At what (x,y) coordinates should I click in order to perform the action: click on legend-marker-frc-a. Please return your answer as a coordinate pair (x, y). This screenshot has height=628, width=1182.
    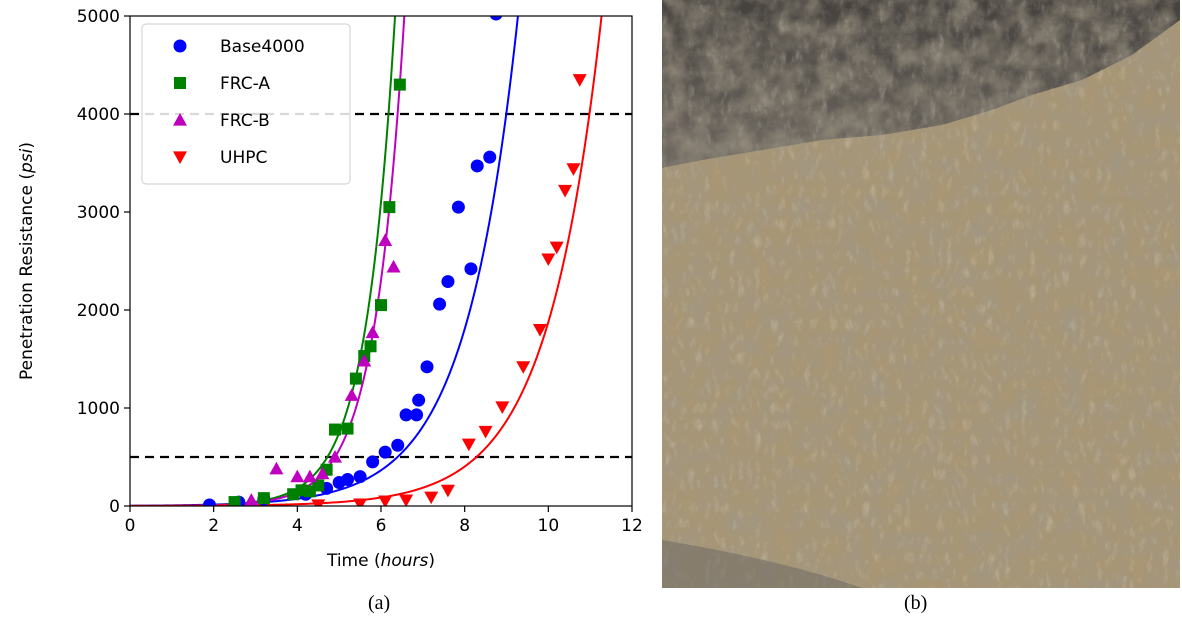
    Looking at the image, I should click on (180, 83).